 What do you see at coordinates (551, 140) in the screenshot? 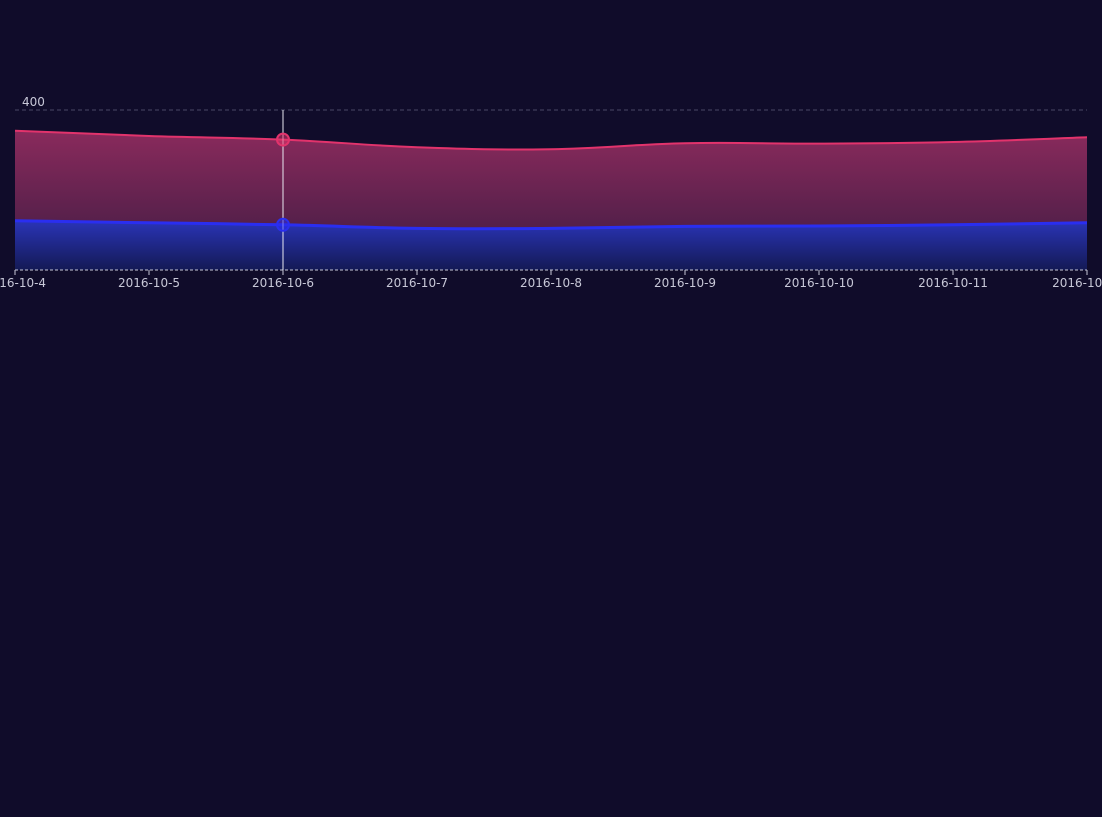
I see `series-1-line` at bounding box center [551, 140].